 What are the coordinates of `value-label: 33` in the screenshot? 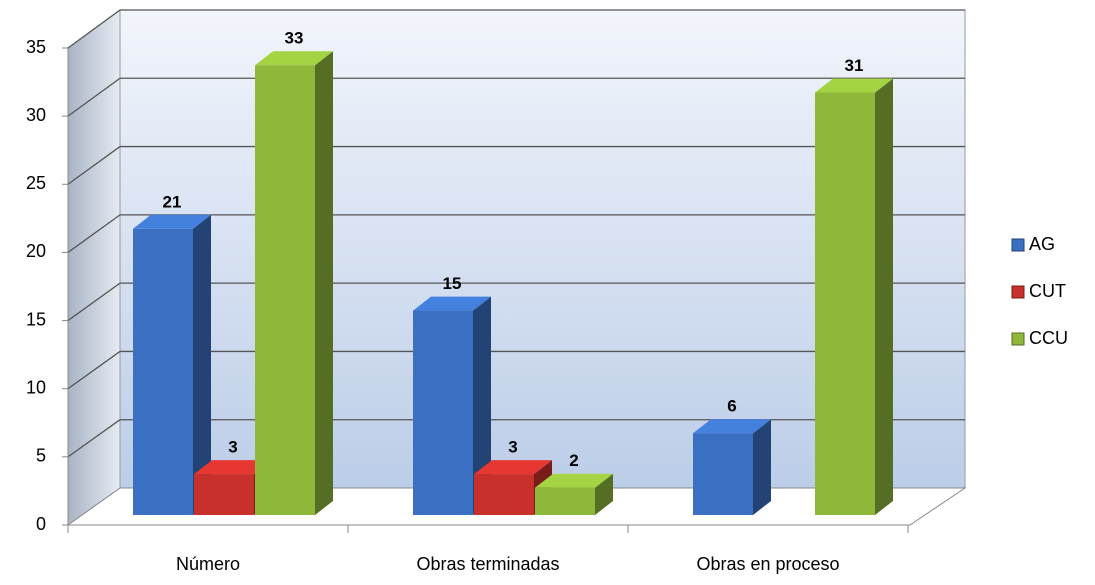 It's located at (294, 38).